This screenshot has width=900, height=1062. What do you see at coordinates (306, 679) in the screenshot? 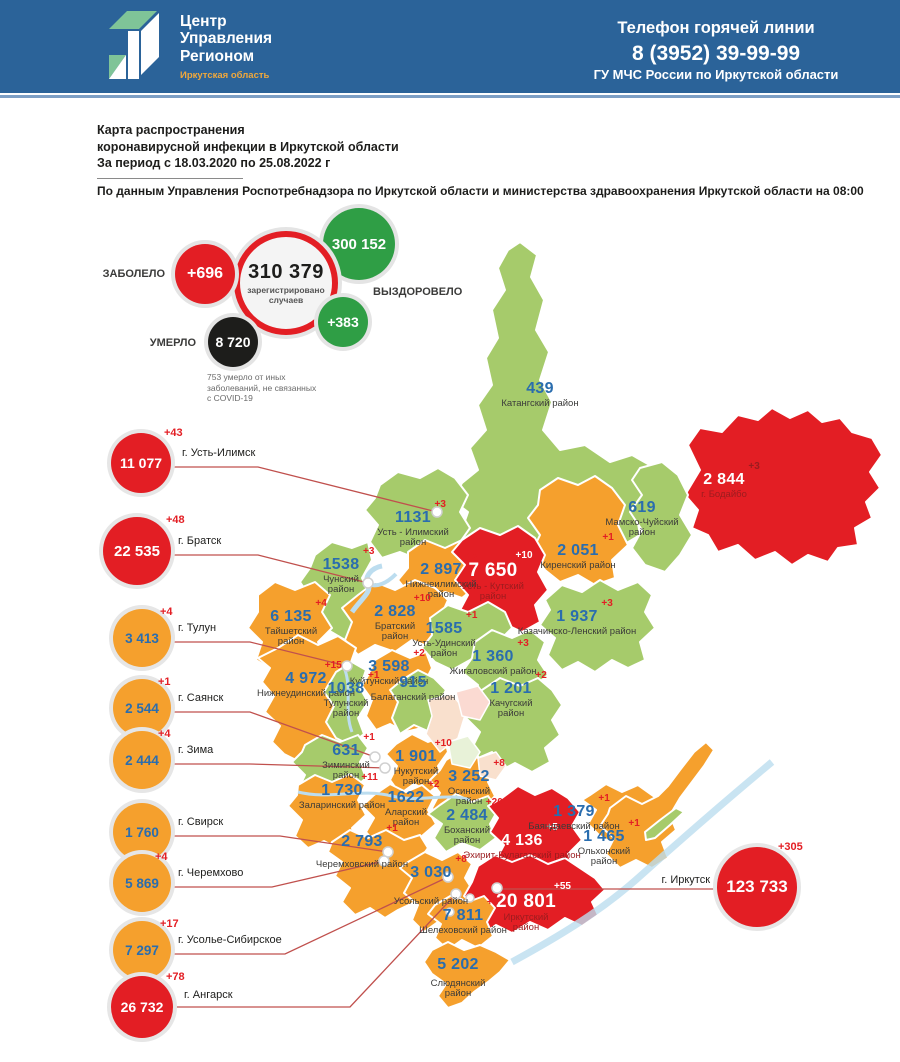
I see `district-anno-nizhneudinsky: 4 972 +15 Нижнеудинский район` at bounding box center [306, 679].